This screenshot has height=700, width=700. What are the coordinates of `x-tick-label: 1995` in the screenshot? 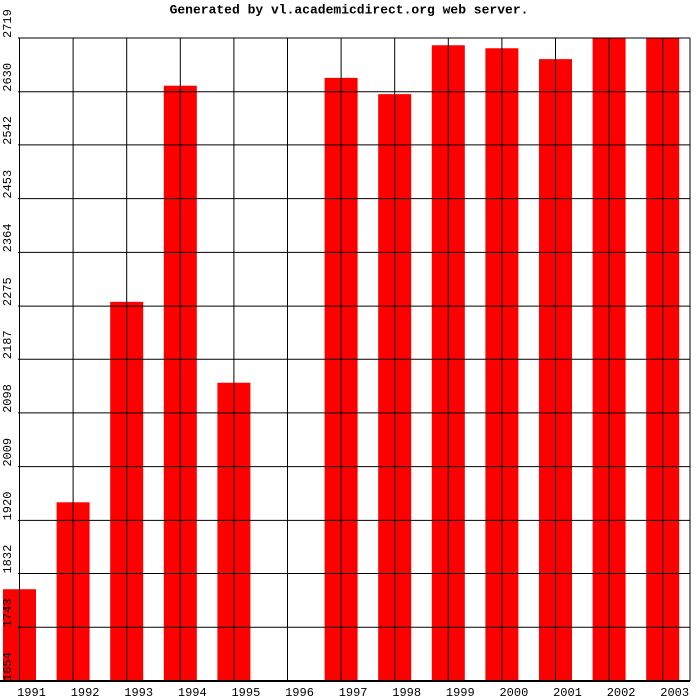 It's located at (245, 693).